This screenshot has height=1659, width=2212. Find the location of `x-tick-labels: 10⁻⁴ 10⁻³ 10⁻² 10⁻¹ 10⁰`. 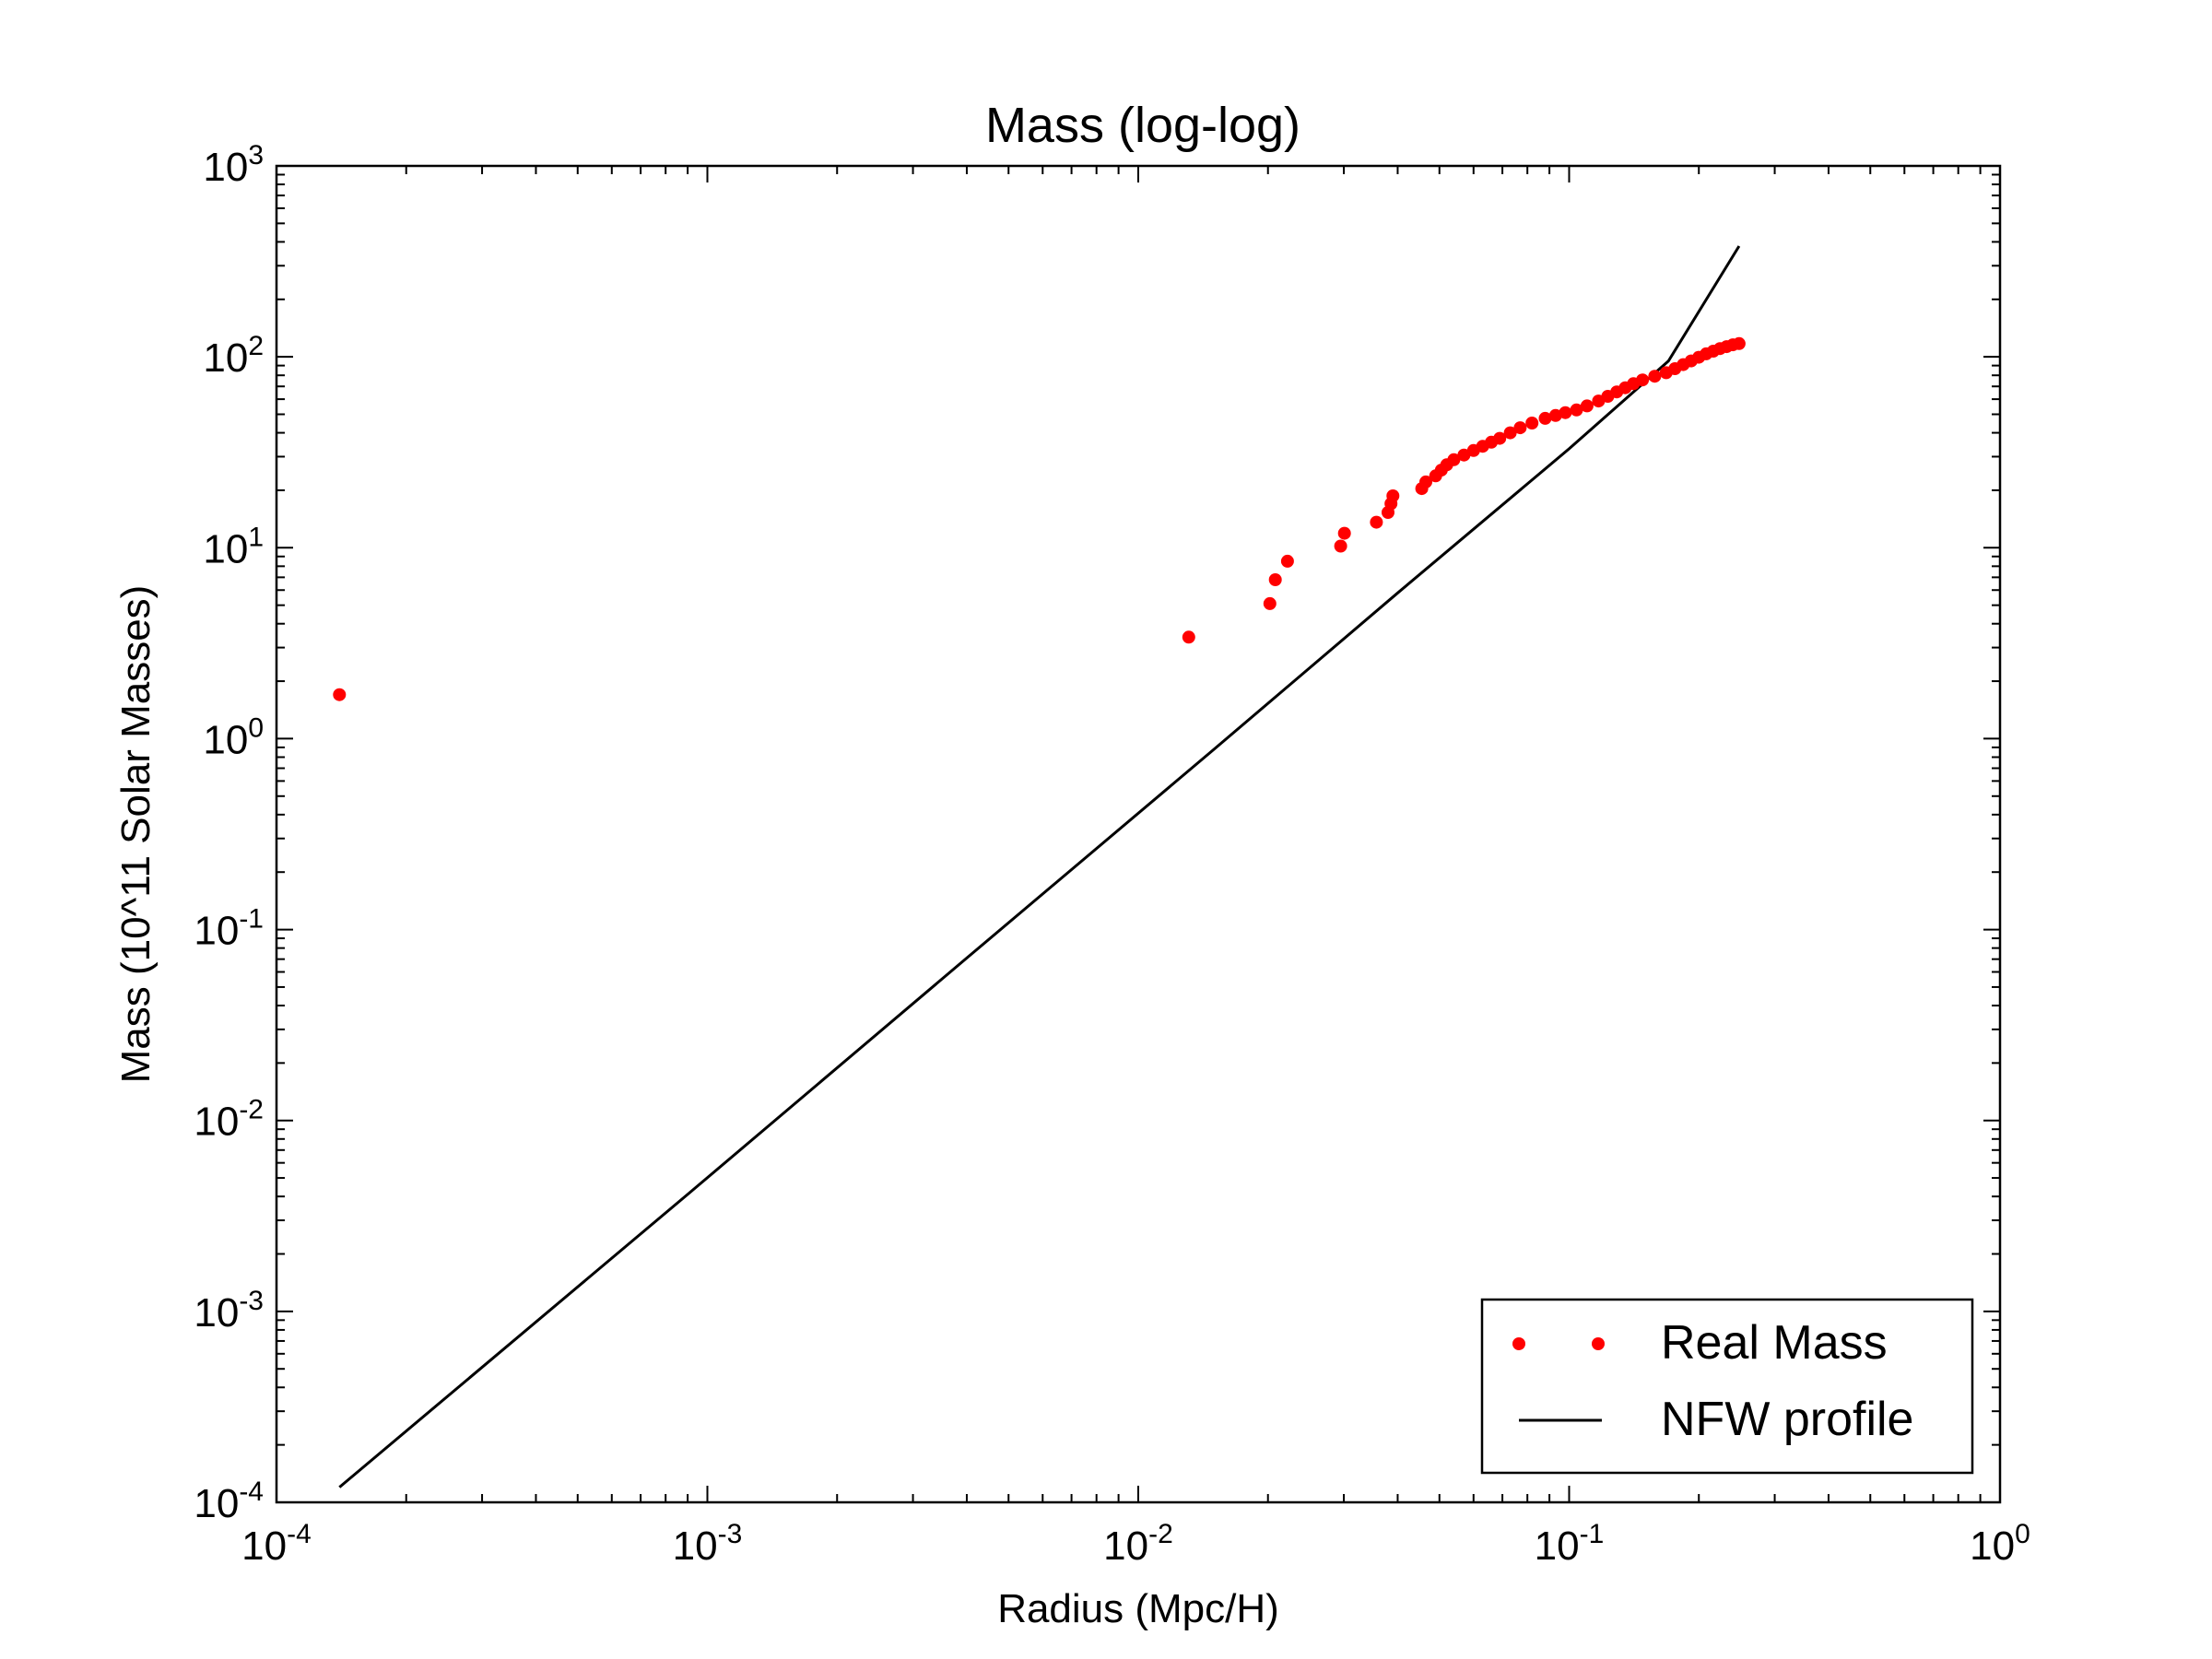

x-tick-labels: 10⁻⁴ 10⁻³ 10⁻² 10⁻¹ 10⁰ is located at coordinates (1135, 1544).